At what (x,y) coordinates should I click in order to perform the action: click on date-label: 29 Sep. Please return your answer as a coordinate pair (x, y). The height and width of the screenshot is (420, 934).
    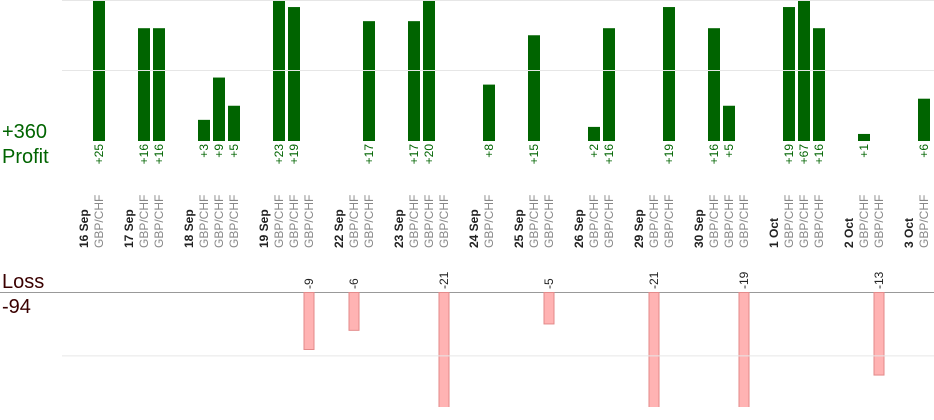
    Looking at the image, I should click on (639, 228).